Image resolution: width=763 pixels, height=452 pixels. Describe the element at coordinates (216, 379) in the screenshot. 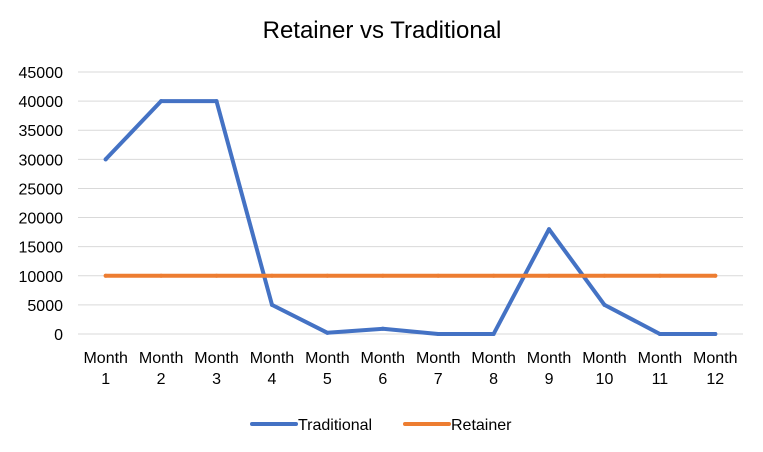

I see `x-tick-label: 3` at that location.